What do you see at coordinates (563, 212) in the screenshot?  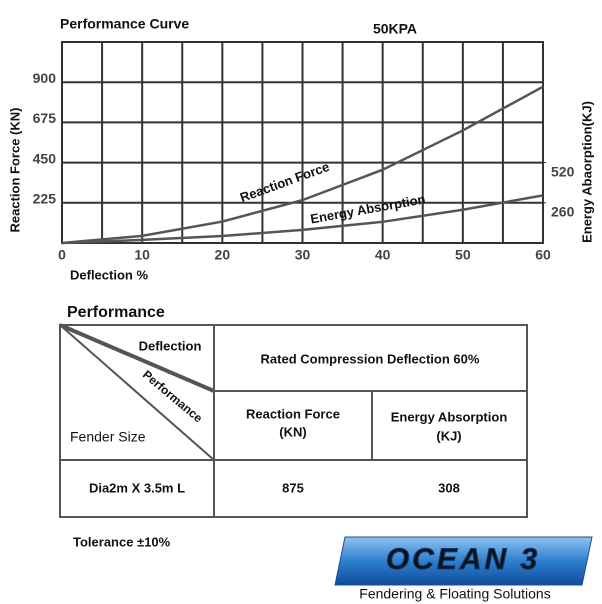 I see `y2-tick-label: 260` at bounding box center [563, 212].